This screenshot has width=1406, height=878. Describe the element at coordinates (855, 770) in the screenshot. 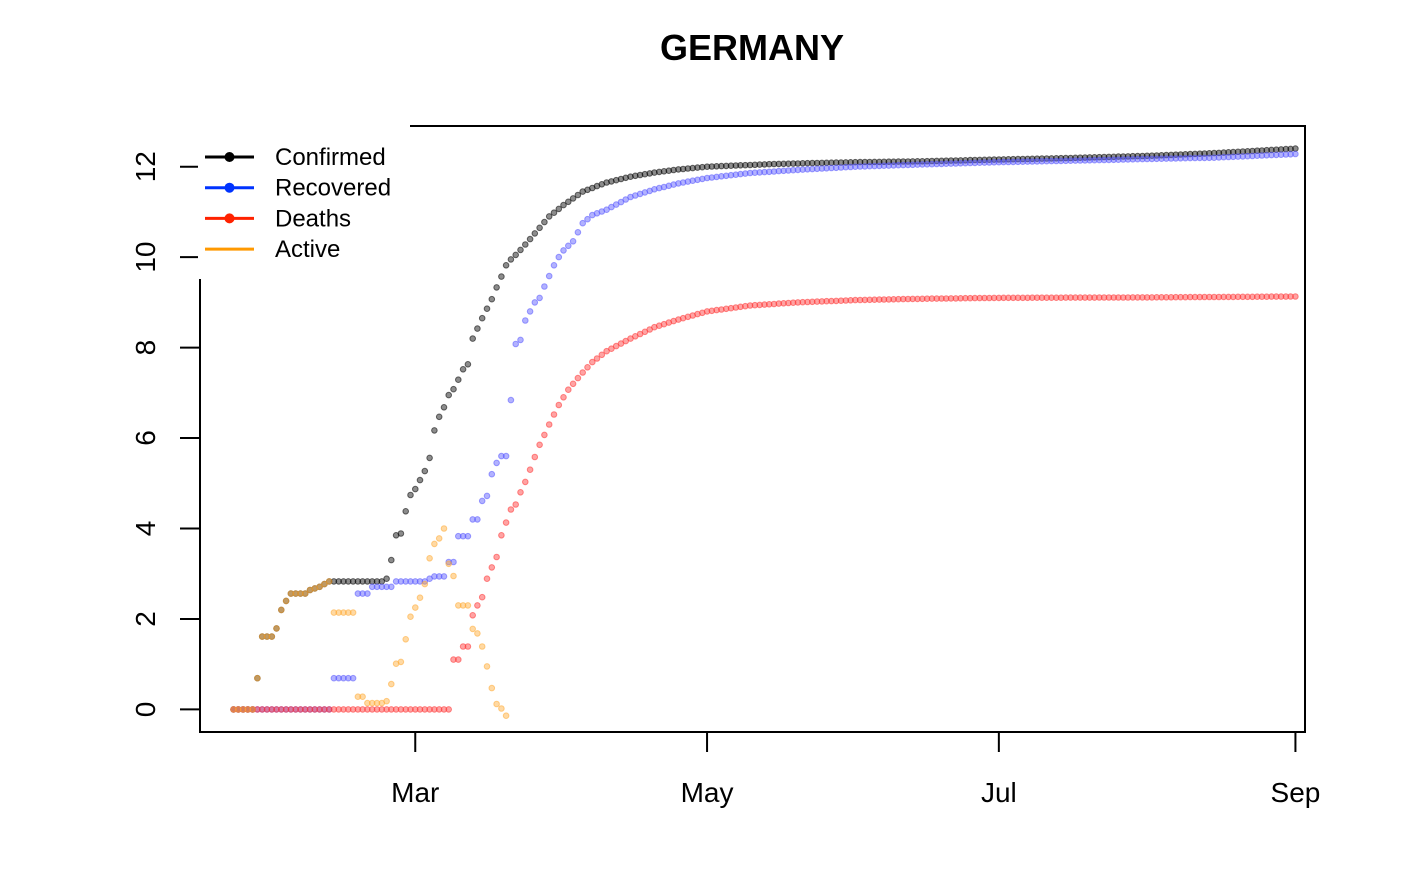

I see `x-axis: Mar May Jul Sep` at that location.